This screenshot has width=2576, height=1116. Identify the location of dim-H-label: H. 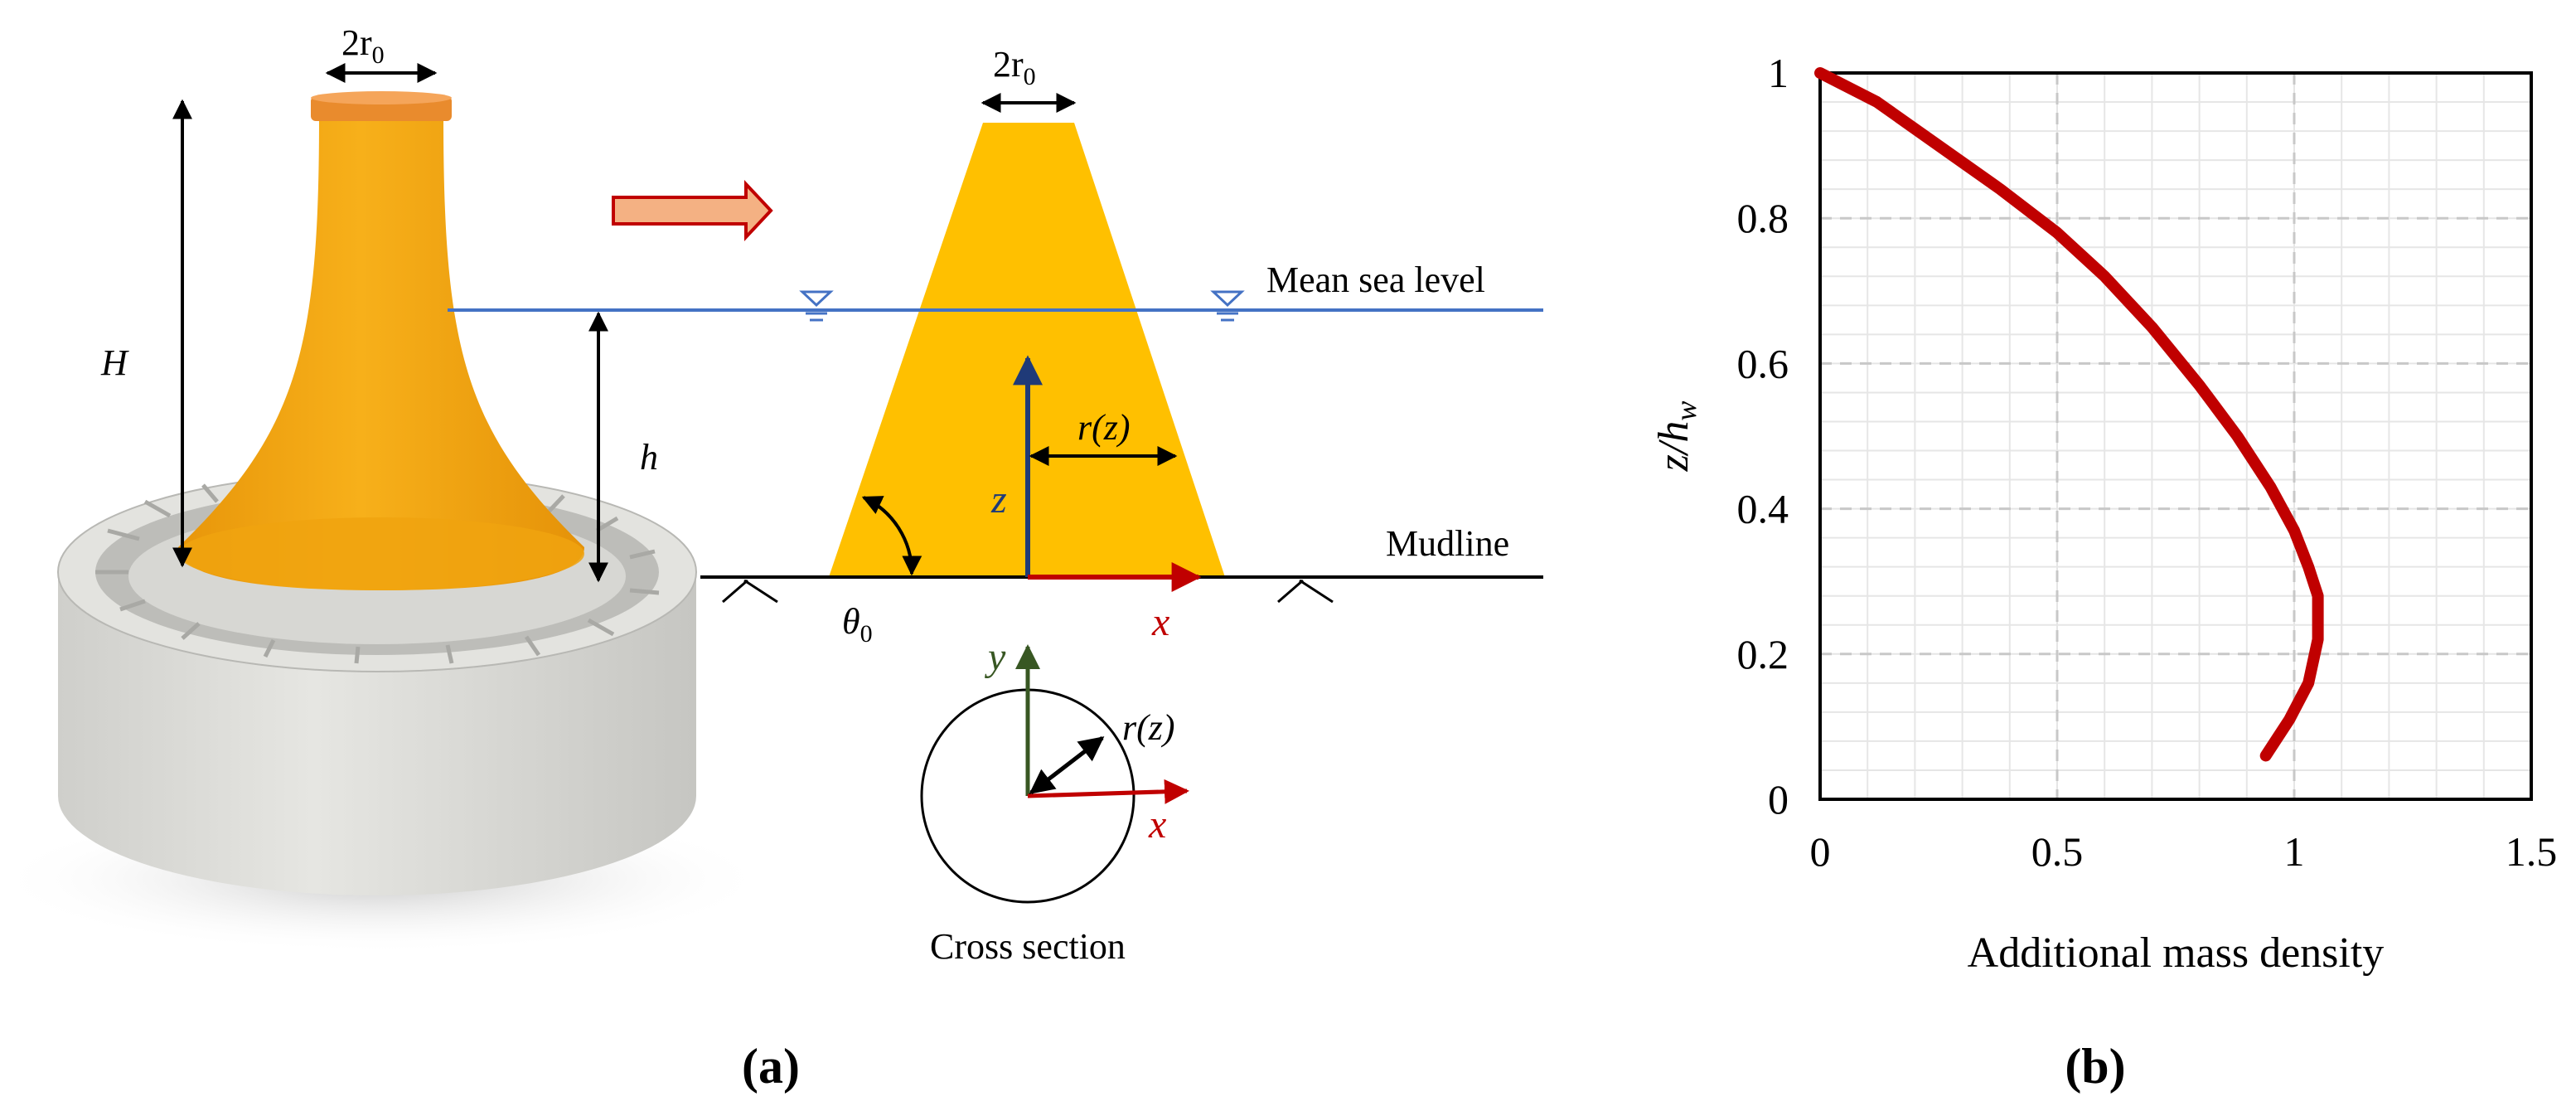
(114, 362).